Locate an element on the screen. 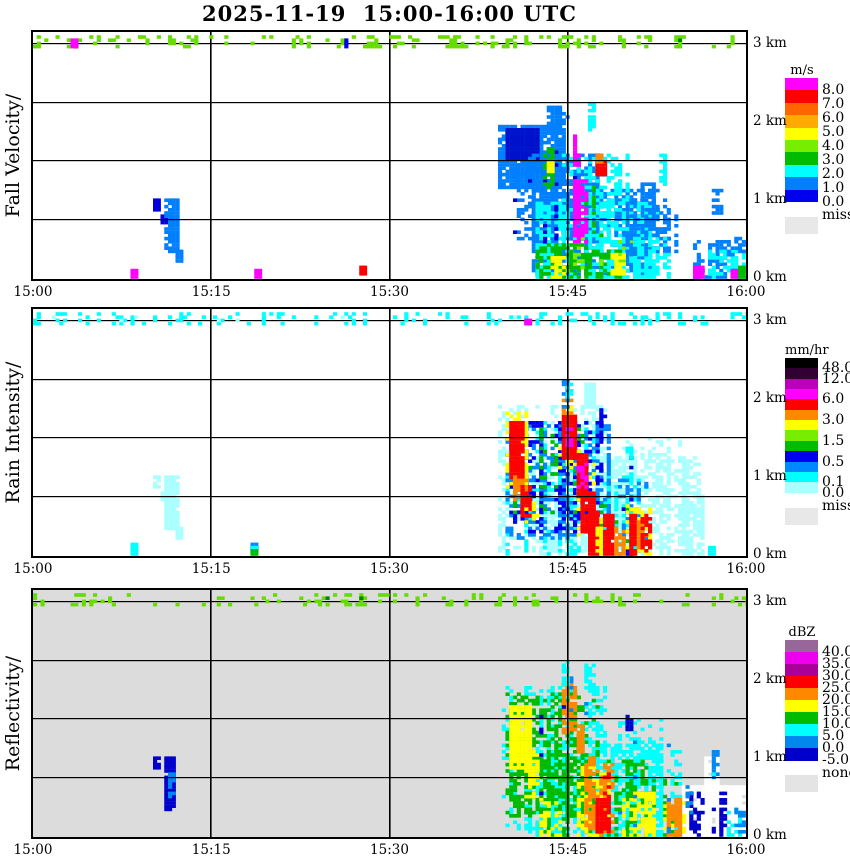 The height and width of the screenshot is (868, 850). legend-label: 10.0 is located at coordinates (836, 724).